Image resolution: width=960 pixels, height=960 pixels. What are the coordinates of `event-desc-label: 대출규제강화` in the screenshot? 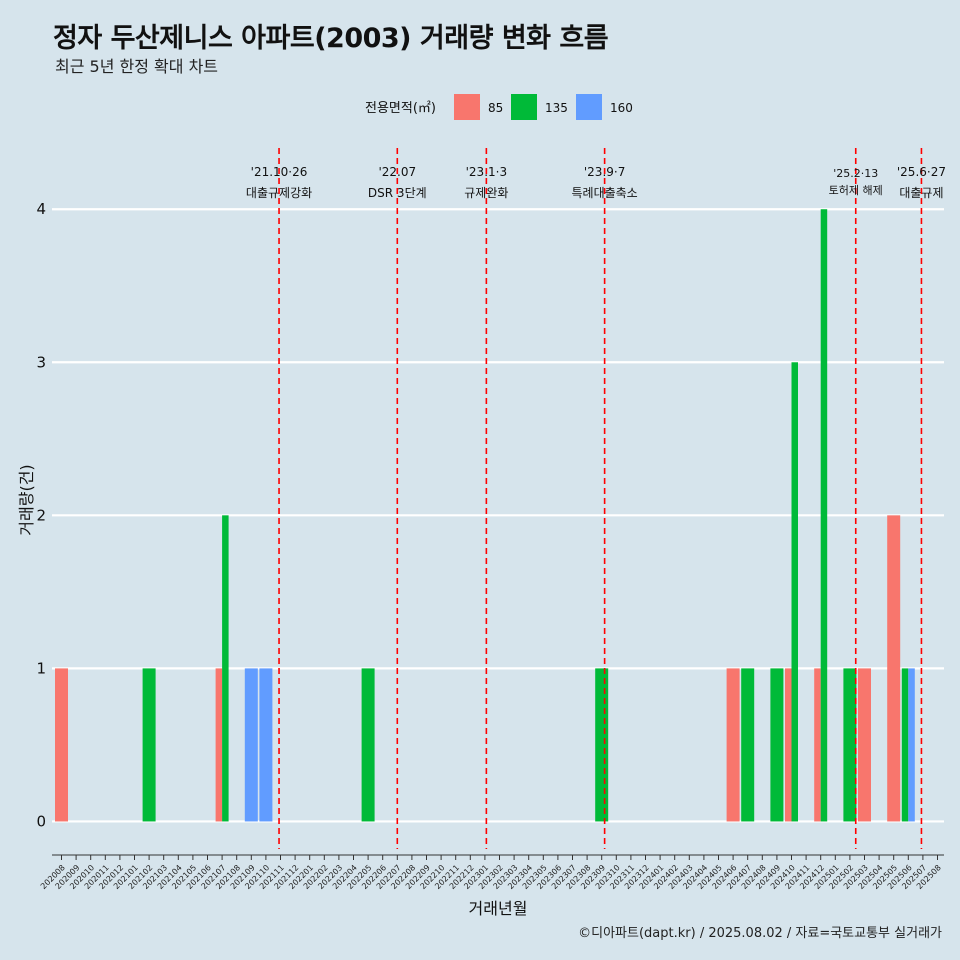 It's located at (279, 193).